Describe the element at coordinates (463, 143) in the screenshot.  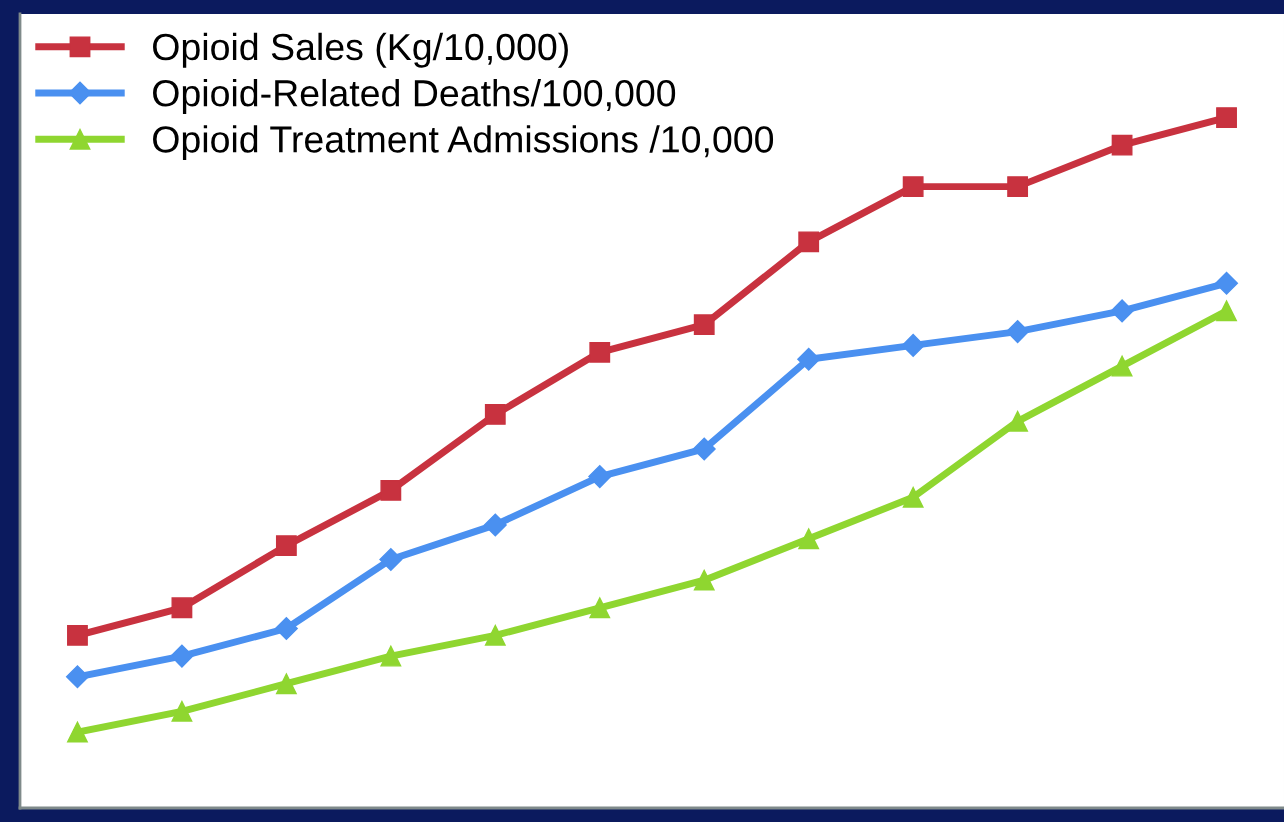
I see `legend-label: Opioid Treatment Admissions /10,000` at that location.